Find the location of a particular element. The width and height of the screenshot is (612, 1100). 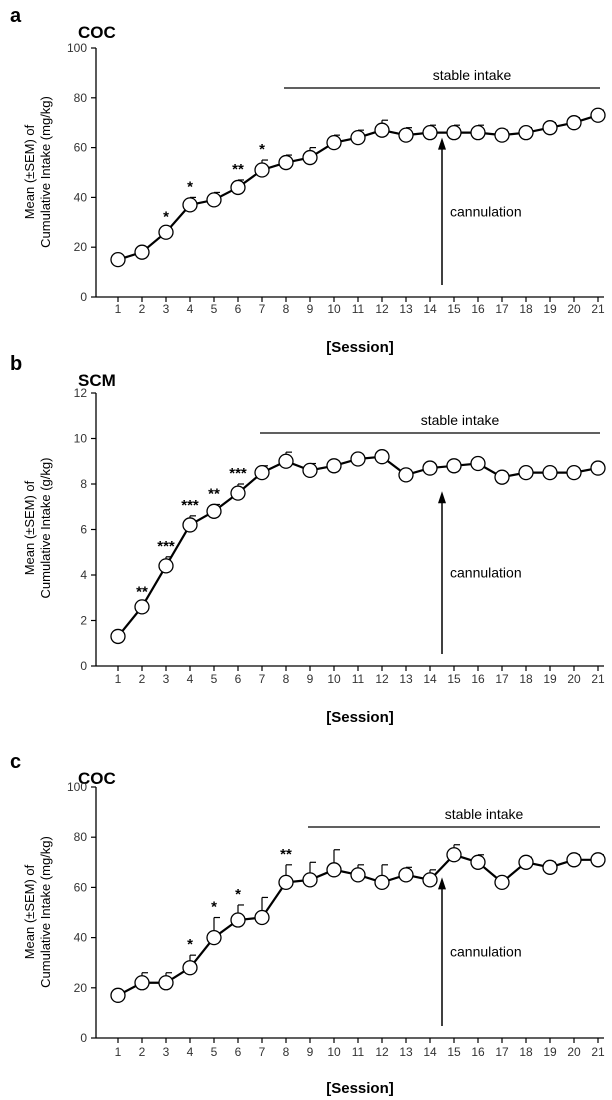

y-tick-label: 40 is located at coordinates (81, 938).